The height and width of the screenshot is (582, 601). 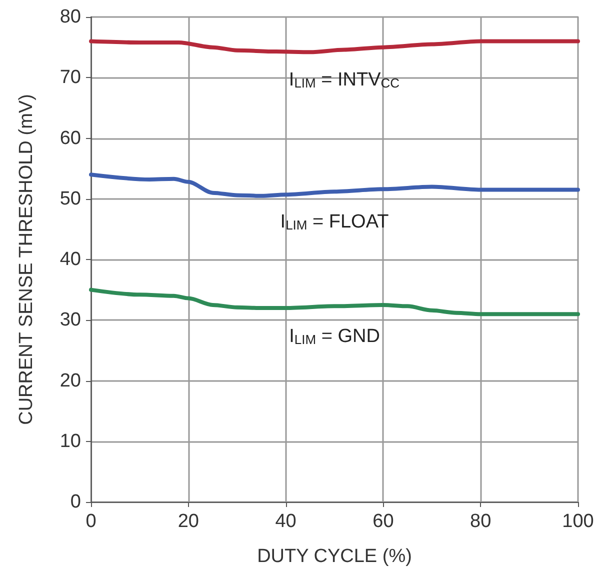 I want to click on y-tick-label: 60, so click(x=70, y=138).